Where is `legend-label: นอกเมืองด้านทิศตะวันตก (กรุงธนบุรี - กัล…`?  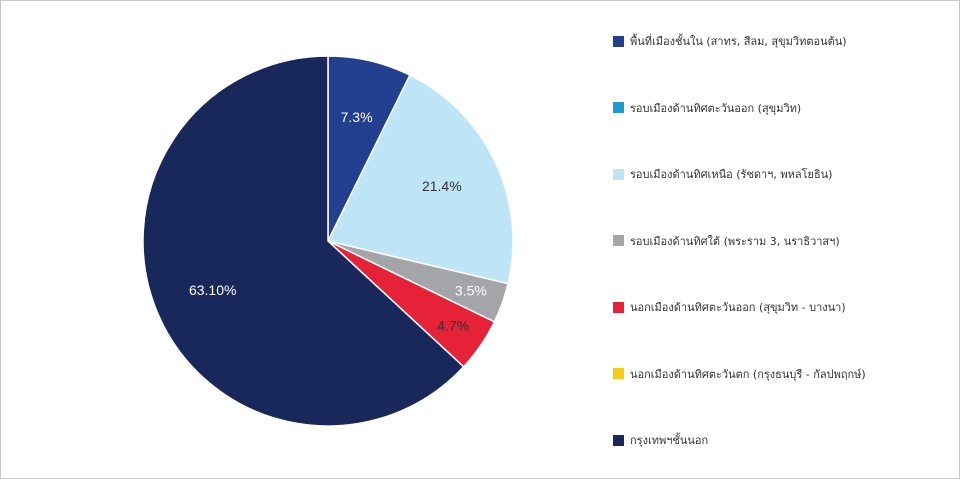 legend-label: นอกเมืองด้านทิศตะวันตก (กรุงธนบุรี - กัล… is located at coordinates (748, 374).